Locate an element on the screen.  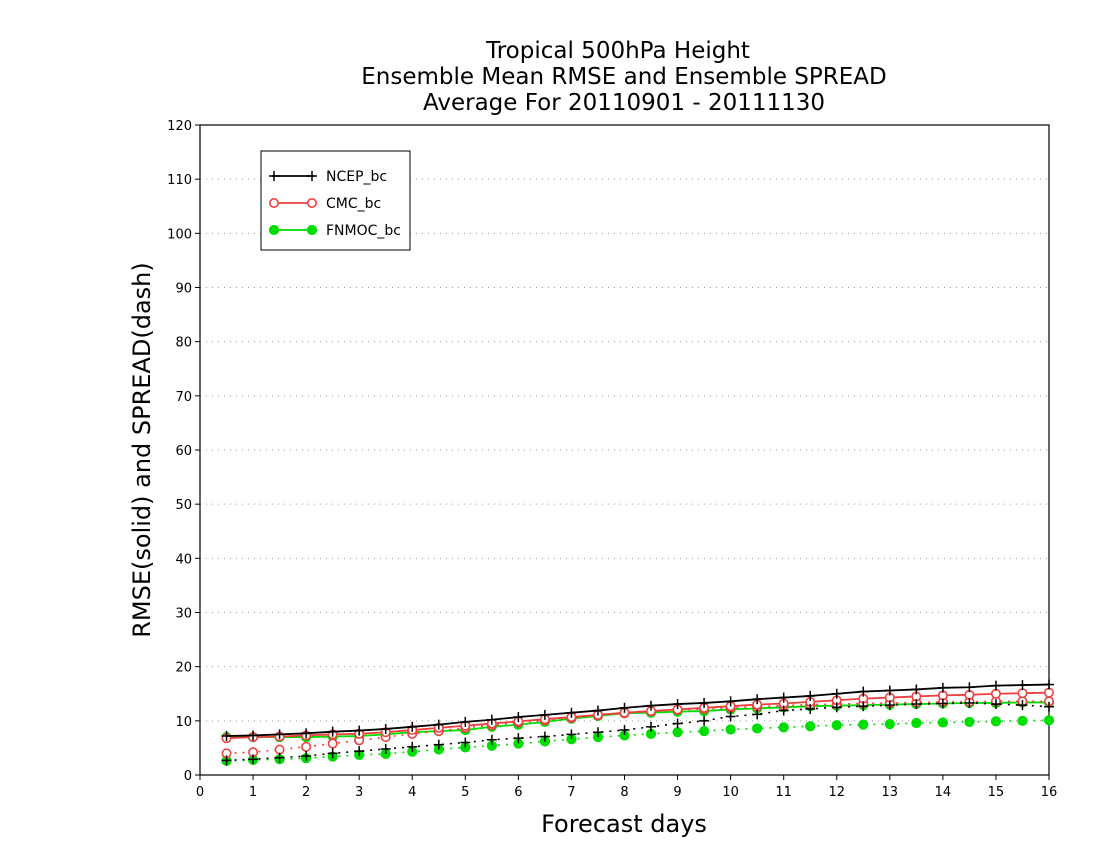
x-tick-label: 4 is located at coordinates (412, 792).